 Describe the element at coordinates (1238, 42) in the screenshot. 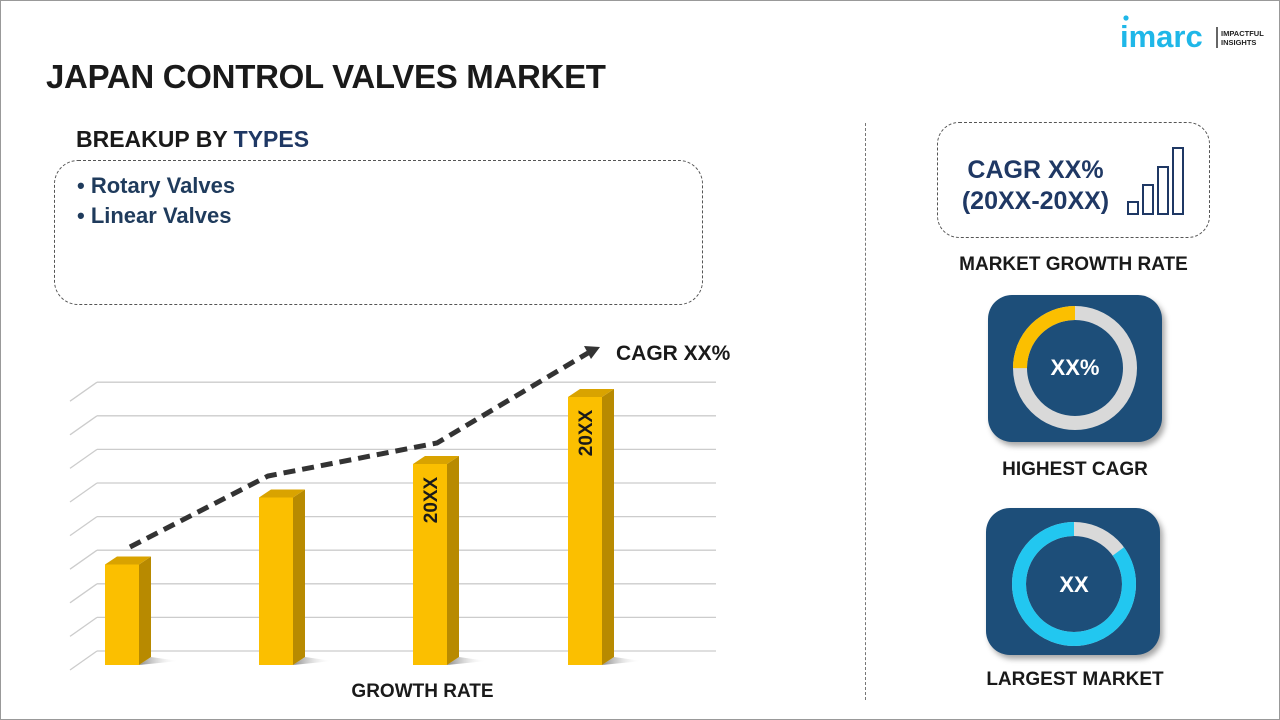

I see `svg-text: INSIGHTS` at that location.